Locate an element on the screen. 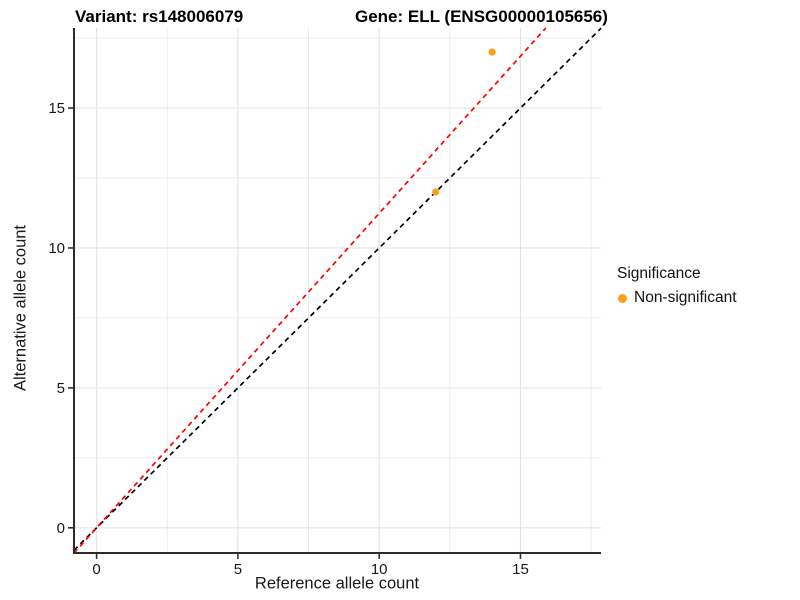 The width and height of the screenshot is (800, 600). x-tick-label: 10 is located at coordinates (379, 569).